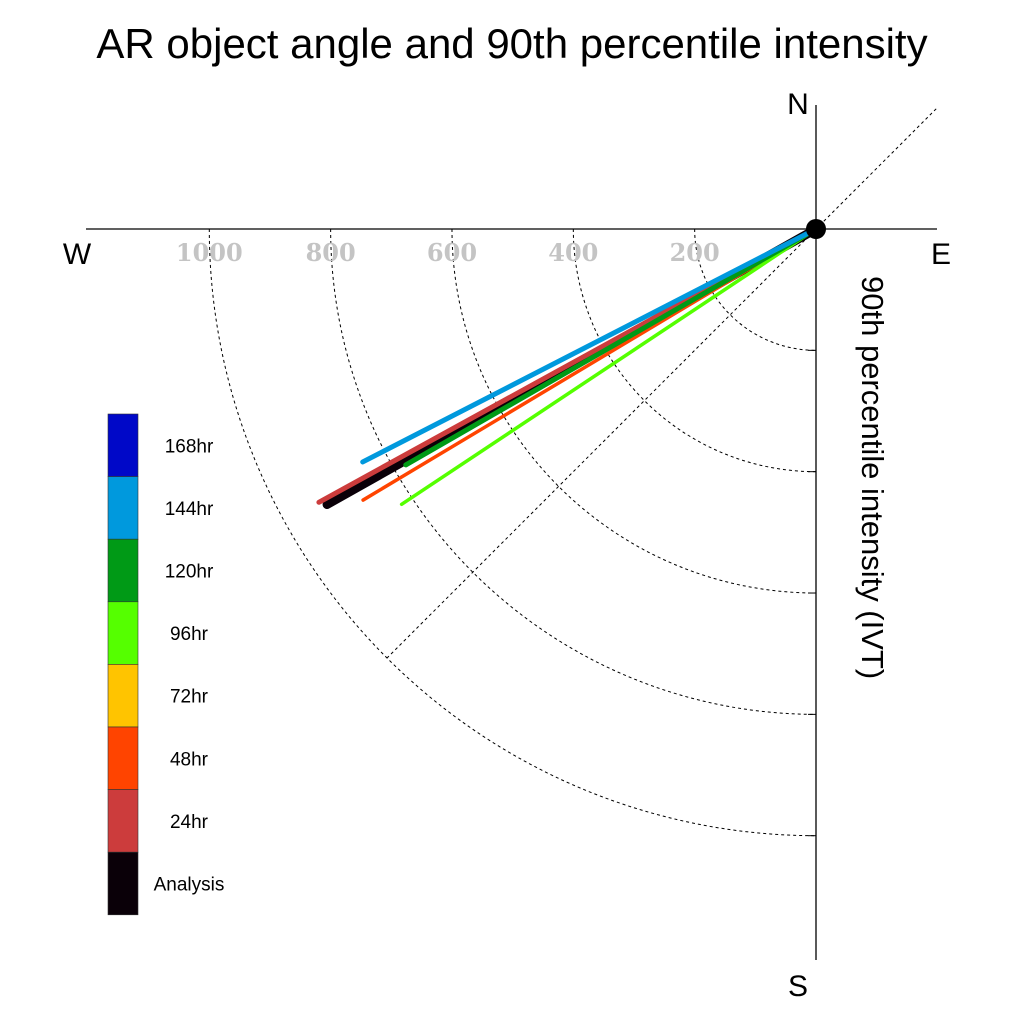  What do you see at coordinates (941, 254) in the screenshot?
I see `compass-east-label: E` at bounding box center [941, 254].